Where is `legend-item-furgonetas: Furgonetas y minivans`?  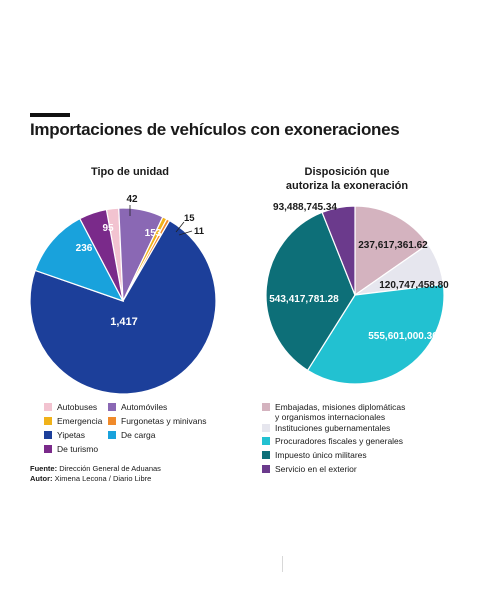 legend-item-furgonetas: Furgonetas y minivans is located at coordinates (157, 421).